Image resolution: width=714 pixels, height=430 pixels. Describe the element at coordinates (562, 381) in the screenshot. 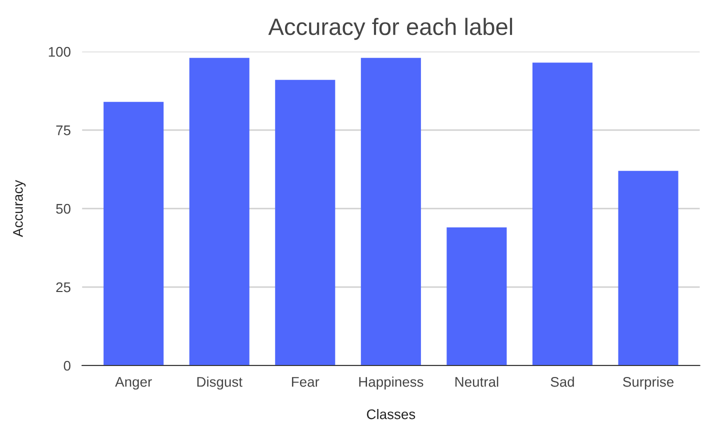

I see `x-tick-label: Sad` at that location.